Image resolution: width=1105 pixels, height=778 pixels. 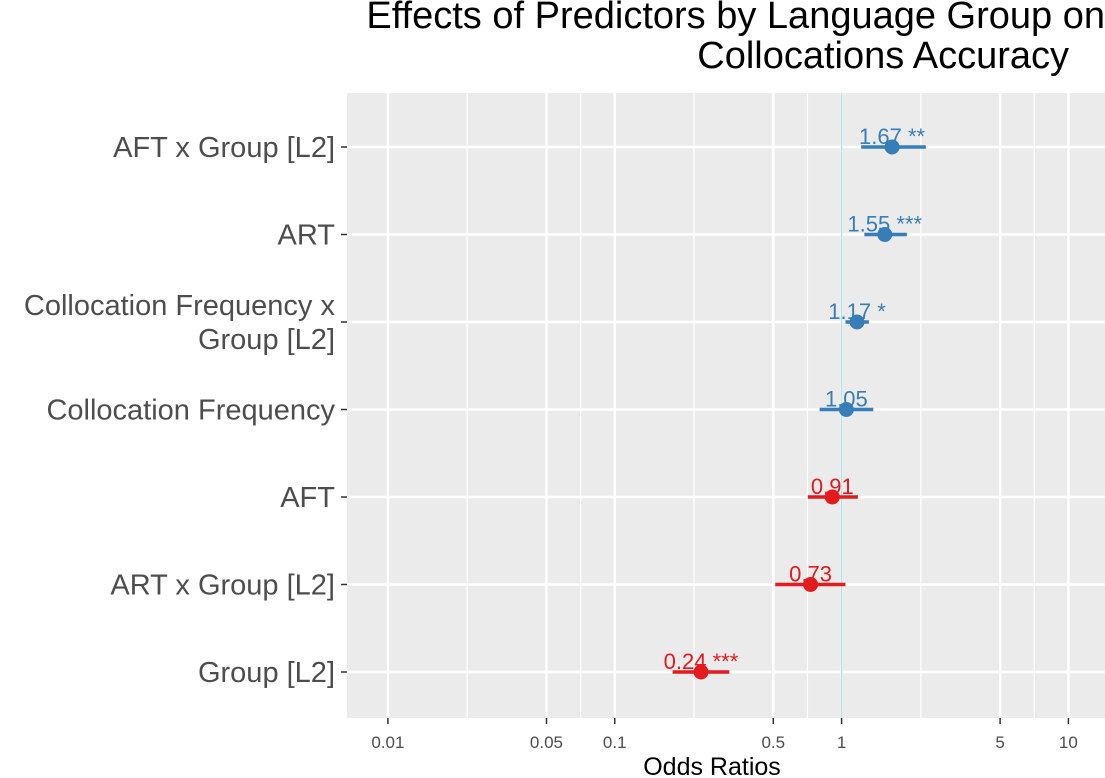 I want to click on value-label: 0.91, so click(x=832, y=486).